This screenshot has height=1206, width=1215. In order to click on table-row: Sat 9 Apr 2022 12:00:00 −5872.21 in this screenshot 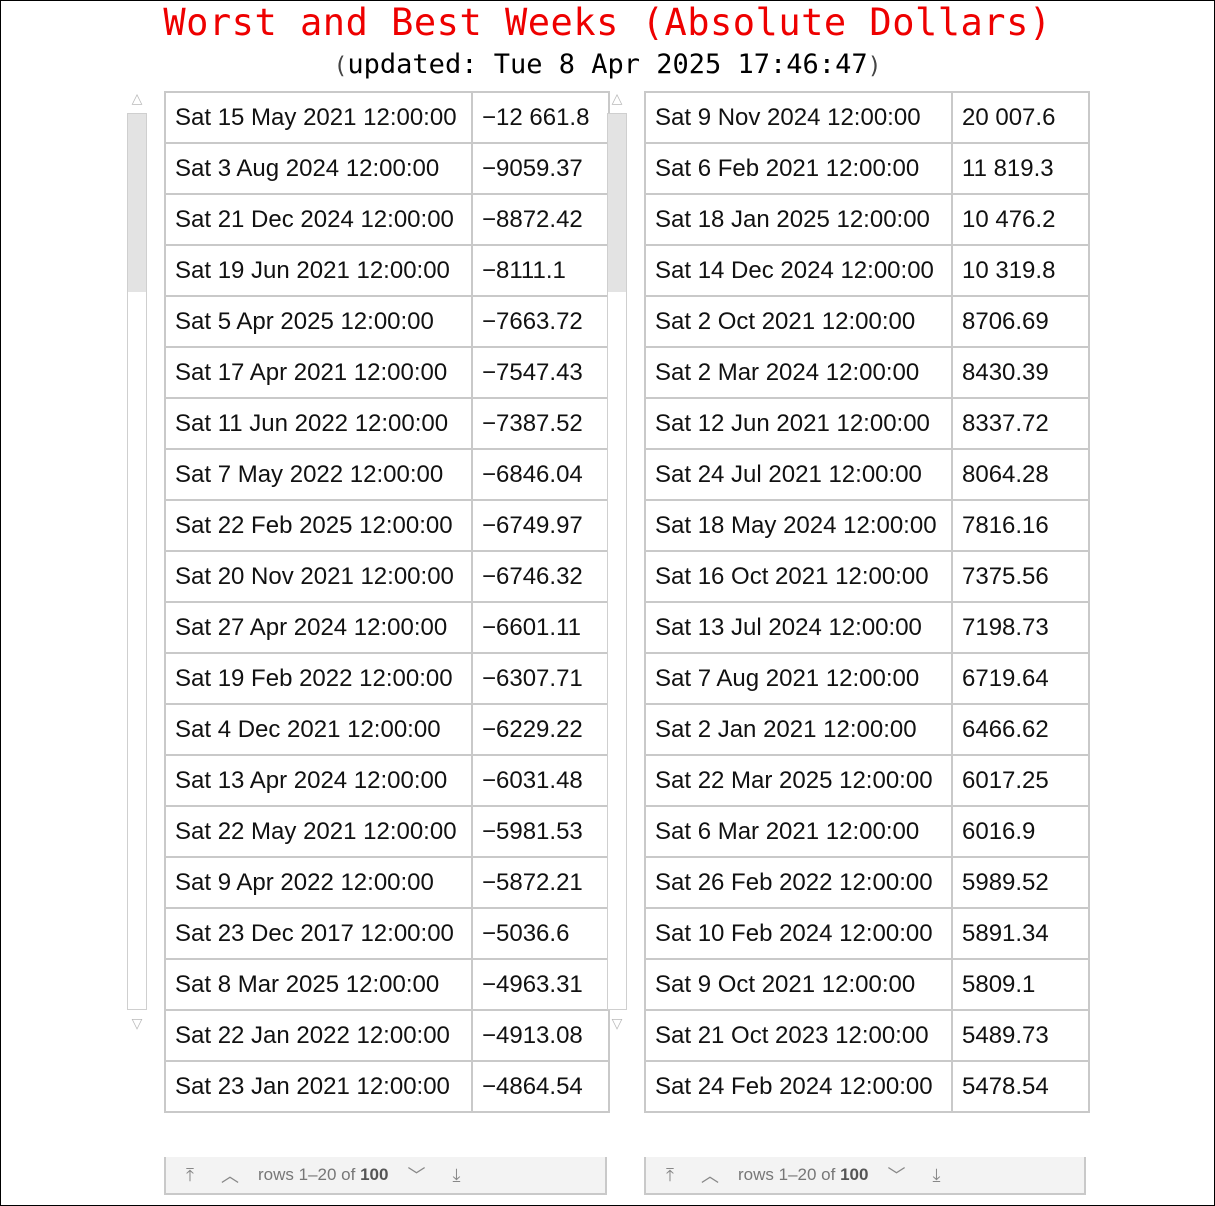, I will do `click(387, 882)`.